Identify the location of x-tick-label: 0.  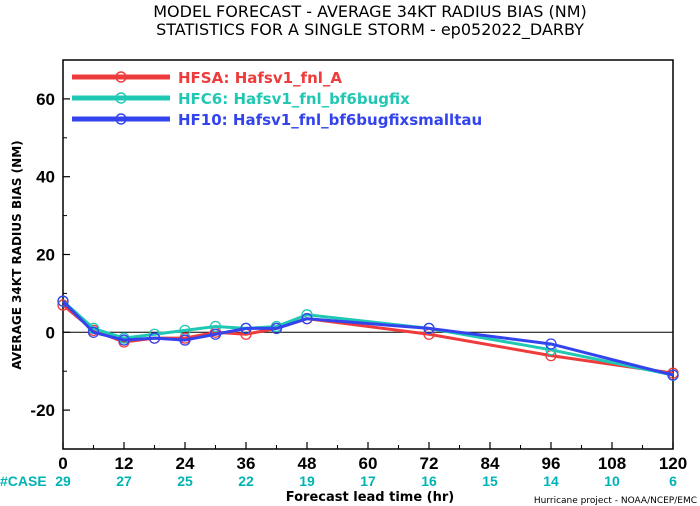
(62, 463).